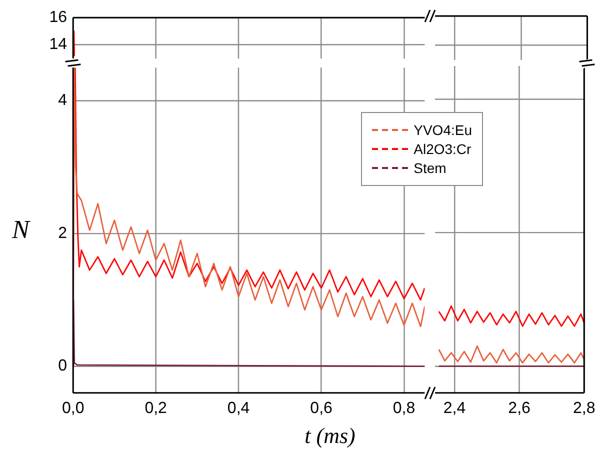 The height and width of the screenshot is (455, 601). What do you see at coordinates (454, 407) in the screenshot?
I see `x-tick-label: 2,4` at bounding box center [454, 407].